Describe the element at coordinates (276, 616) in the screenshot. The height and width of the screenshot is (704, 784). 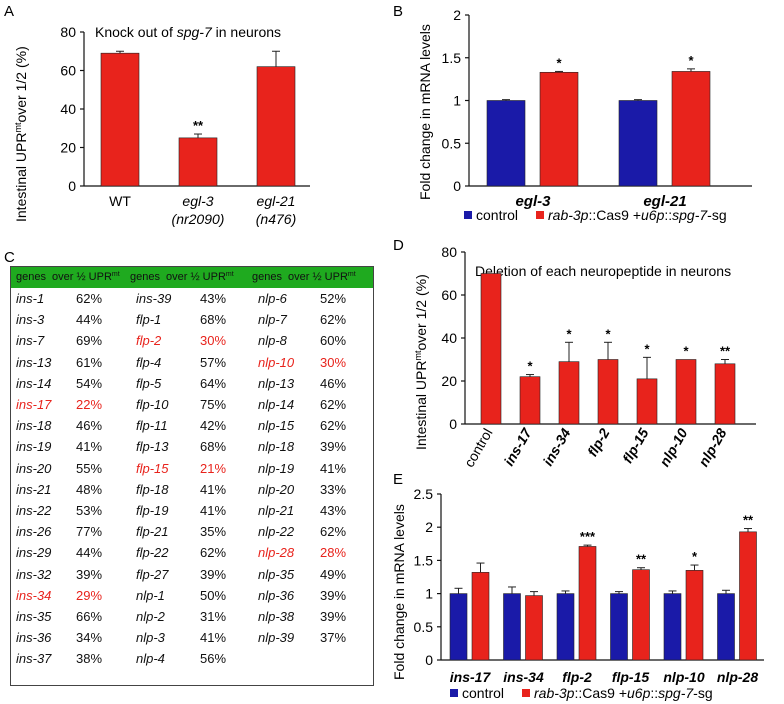
I see `gene-name: nlp-38` at that location.